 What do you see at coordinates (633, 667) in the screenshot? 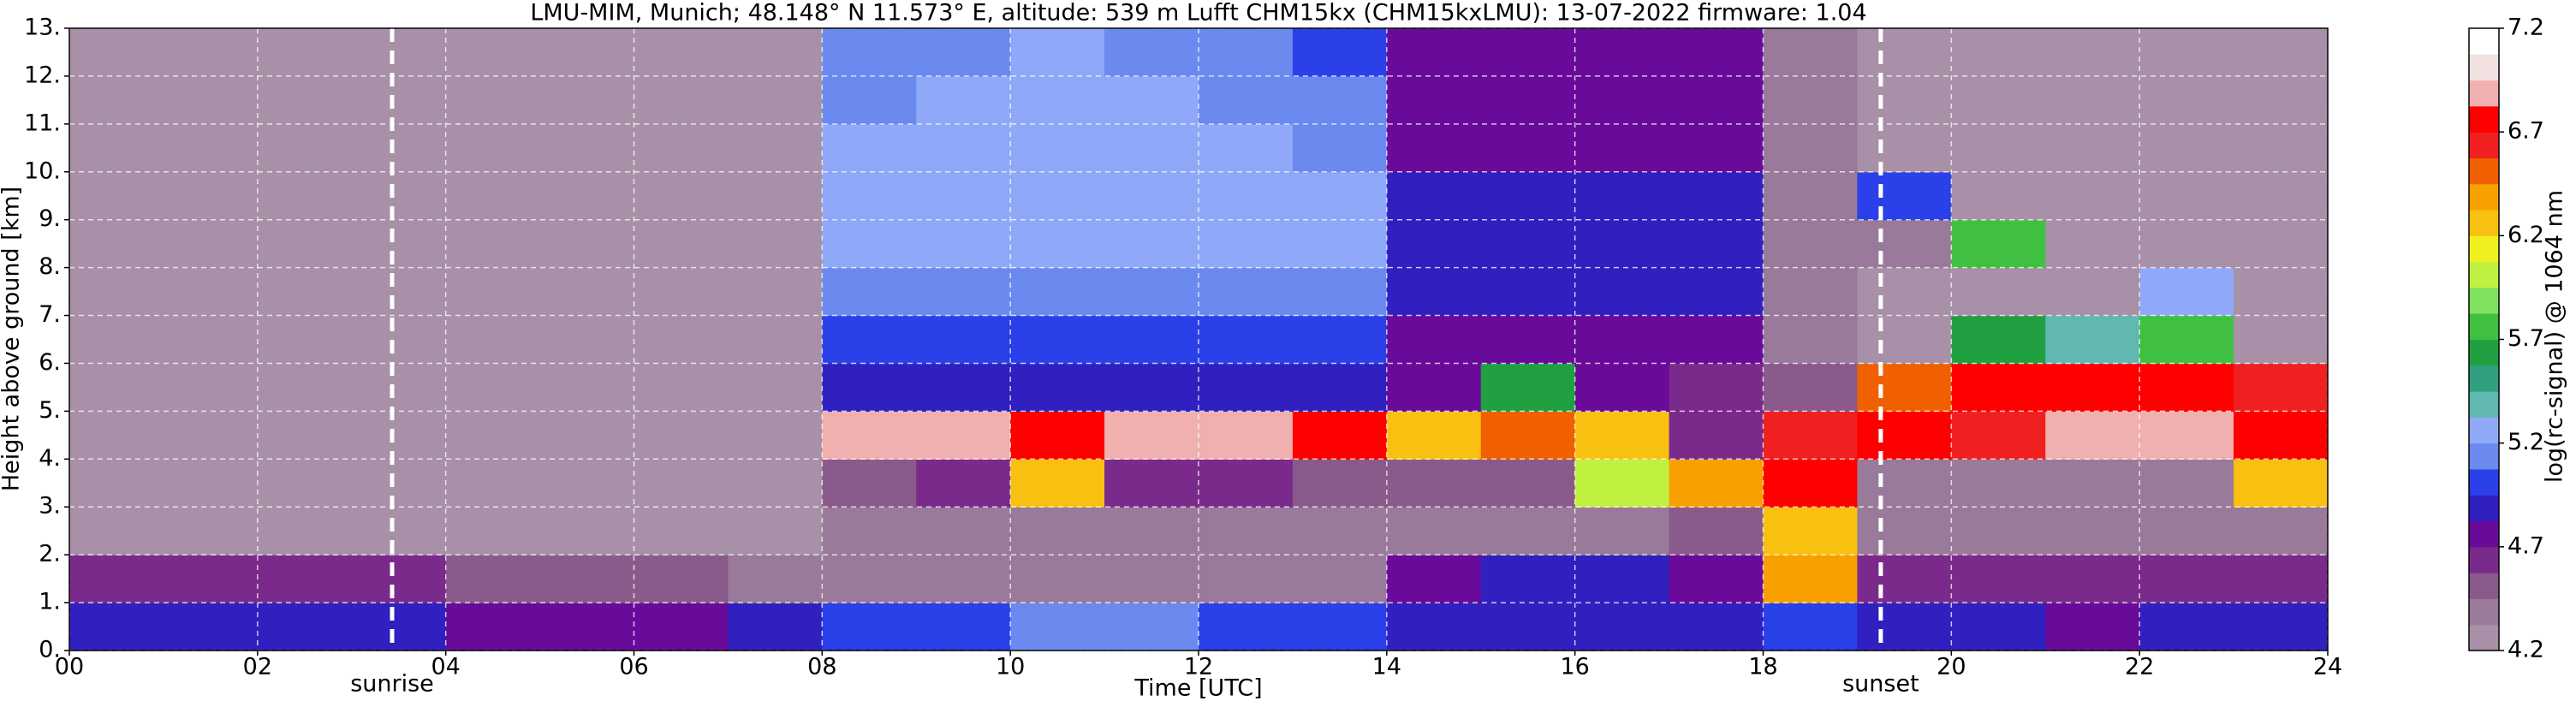
I see `x-tick-label: 06` at bounding box center [633, 667].